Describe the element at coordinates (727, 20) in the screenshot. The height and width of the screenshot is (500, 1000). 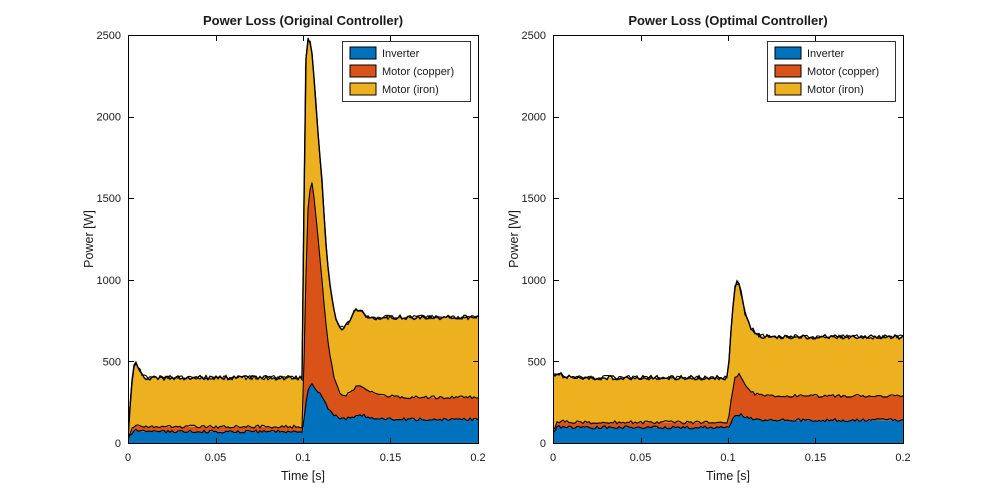
I see `chart-title: Power Loss (Optimal Controller)` at that location.